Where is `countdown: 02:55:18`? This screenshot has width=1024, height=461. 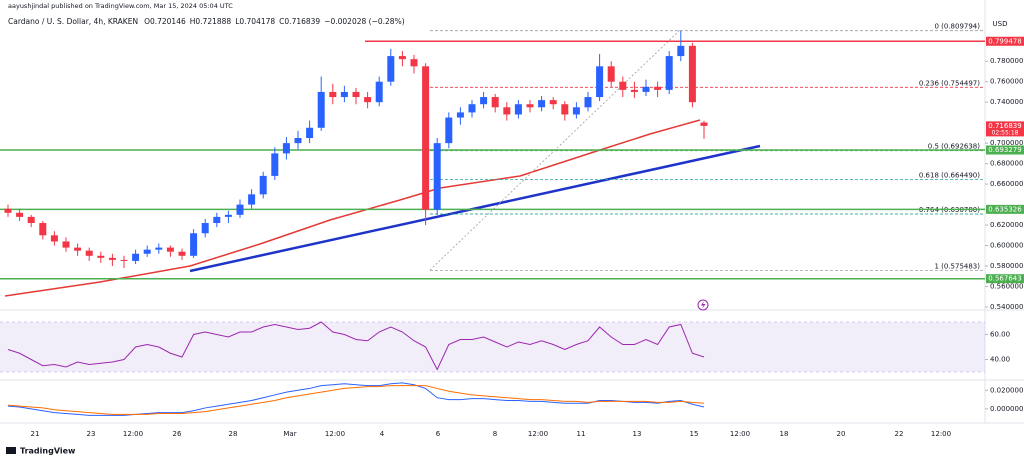
countdown: 02:55:18 is located at coordinates (1005, 132).